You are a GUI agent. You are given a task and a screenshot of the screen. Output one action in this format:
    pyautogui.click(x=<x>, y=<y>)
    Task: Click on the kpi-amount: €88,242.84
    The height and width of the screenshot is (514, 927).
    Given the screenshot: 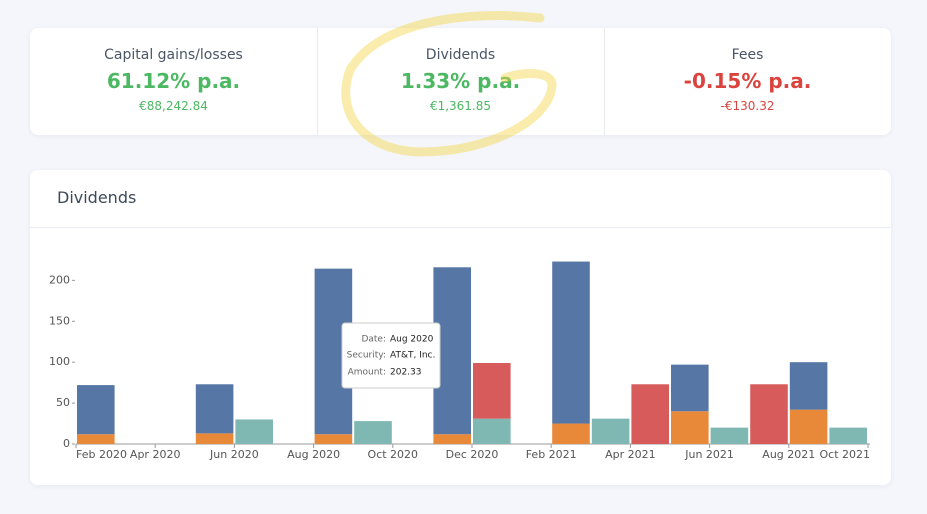 What is the action you would take?
    pyautogui.click(x=173, y=106)
    